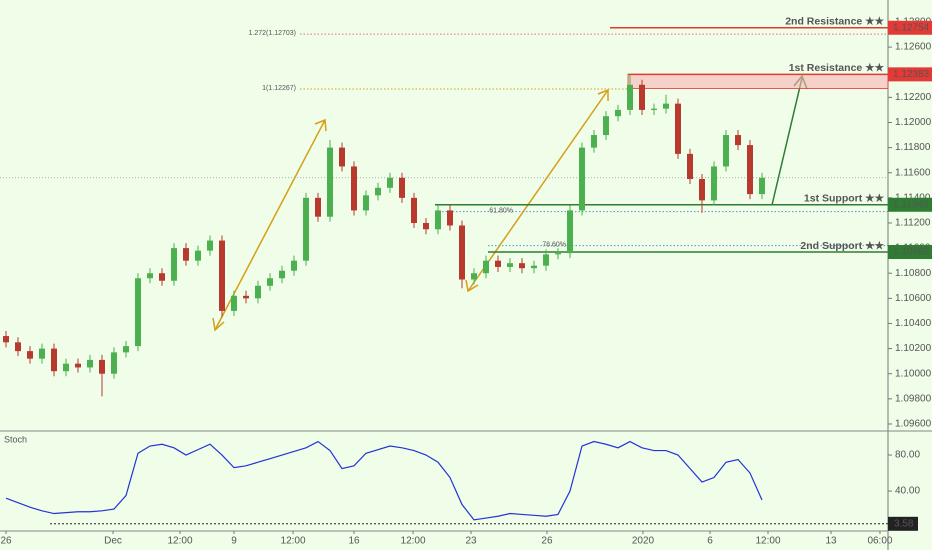 The image size is (932, 550). What do you see at coordinates (384, 480) in the screenshot?
I see `stoch-line` at bounding box center [384, 480].